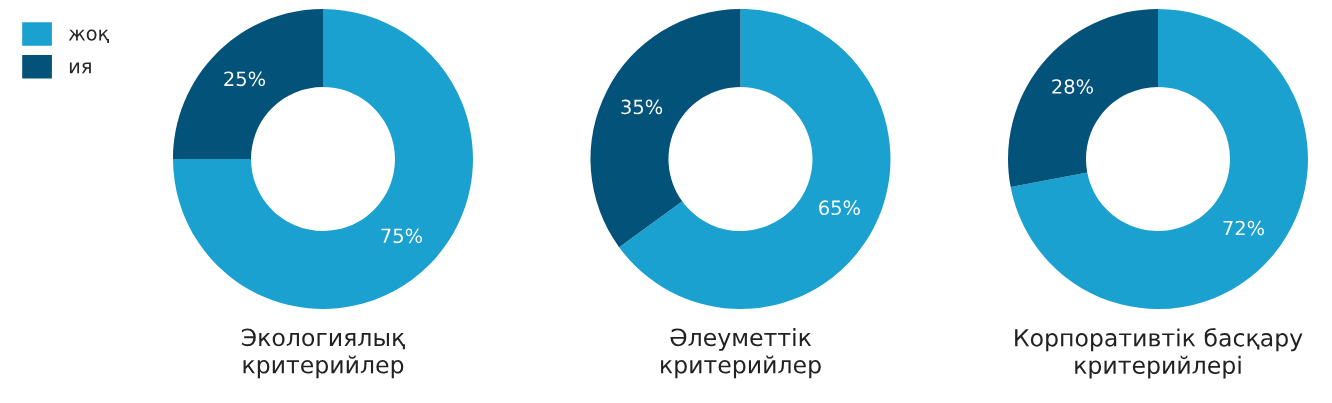  Describe the element at coordinates (642, 107) in the screenshot. I see `data-label: 35%` at that location.